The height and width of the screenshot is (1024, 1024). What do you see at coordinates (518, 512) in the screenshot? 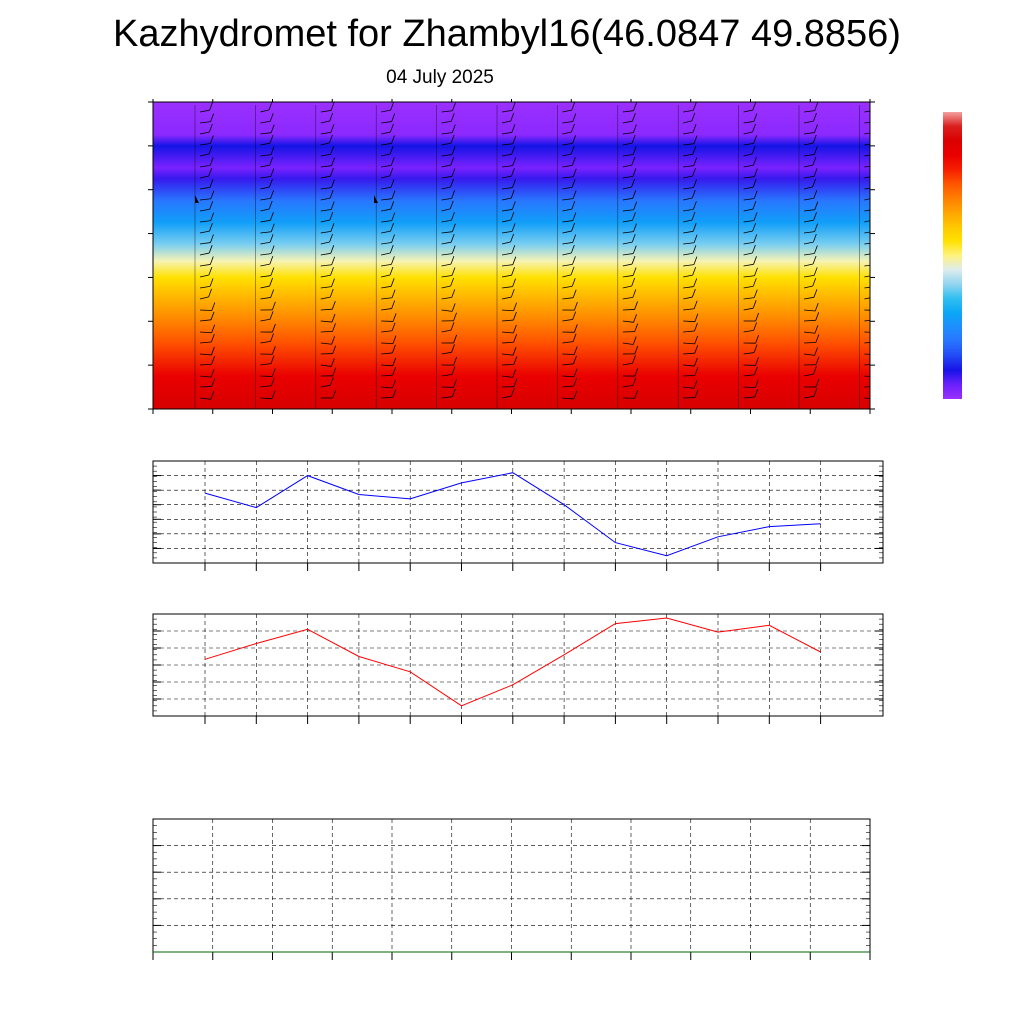
I see `pmsl-frame` at bounding box center [518, 512].